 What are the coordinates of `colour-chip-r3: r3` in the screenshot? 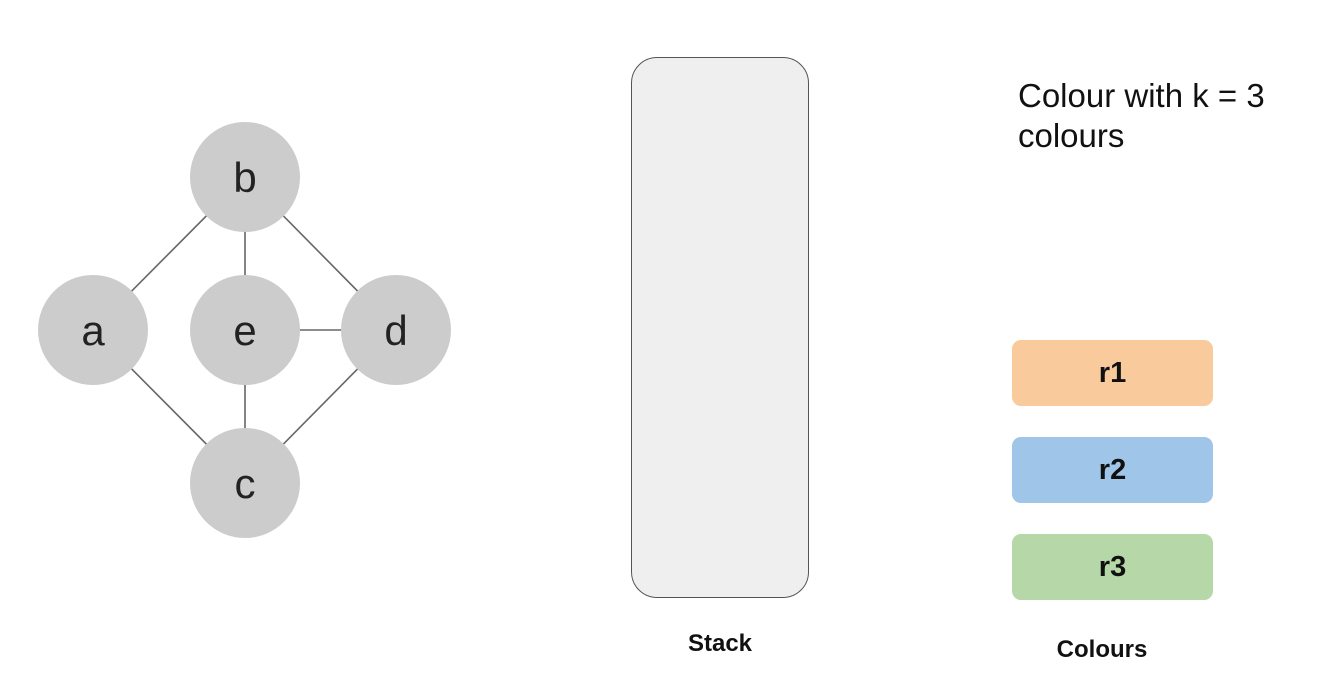 It's located at (1112, 567).